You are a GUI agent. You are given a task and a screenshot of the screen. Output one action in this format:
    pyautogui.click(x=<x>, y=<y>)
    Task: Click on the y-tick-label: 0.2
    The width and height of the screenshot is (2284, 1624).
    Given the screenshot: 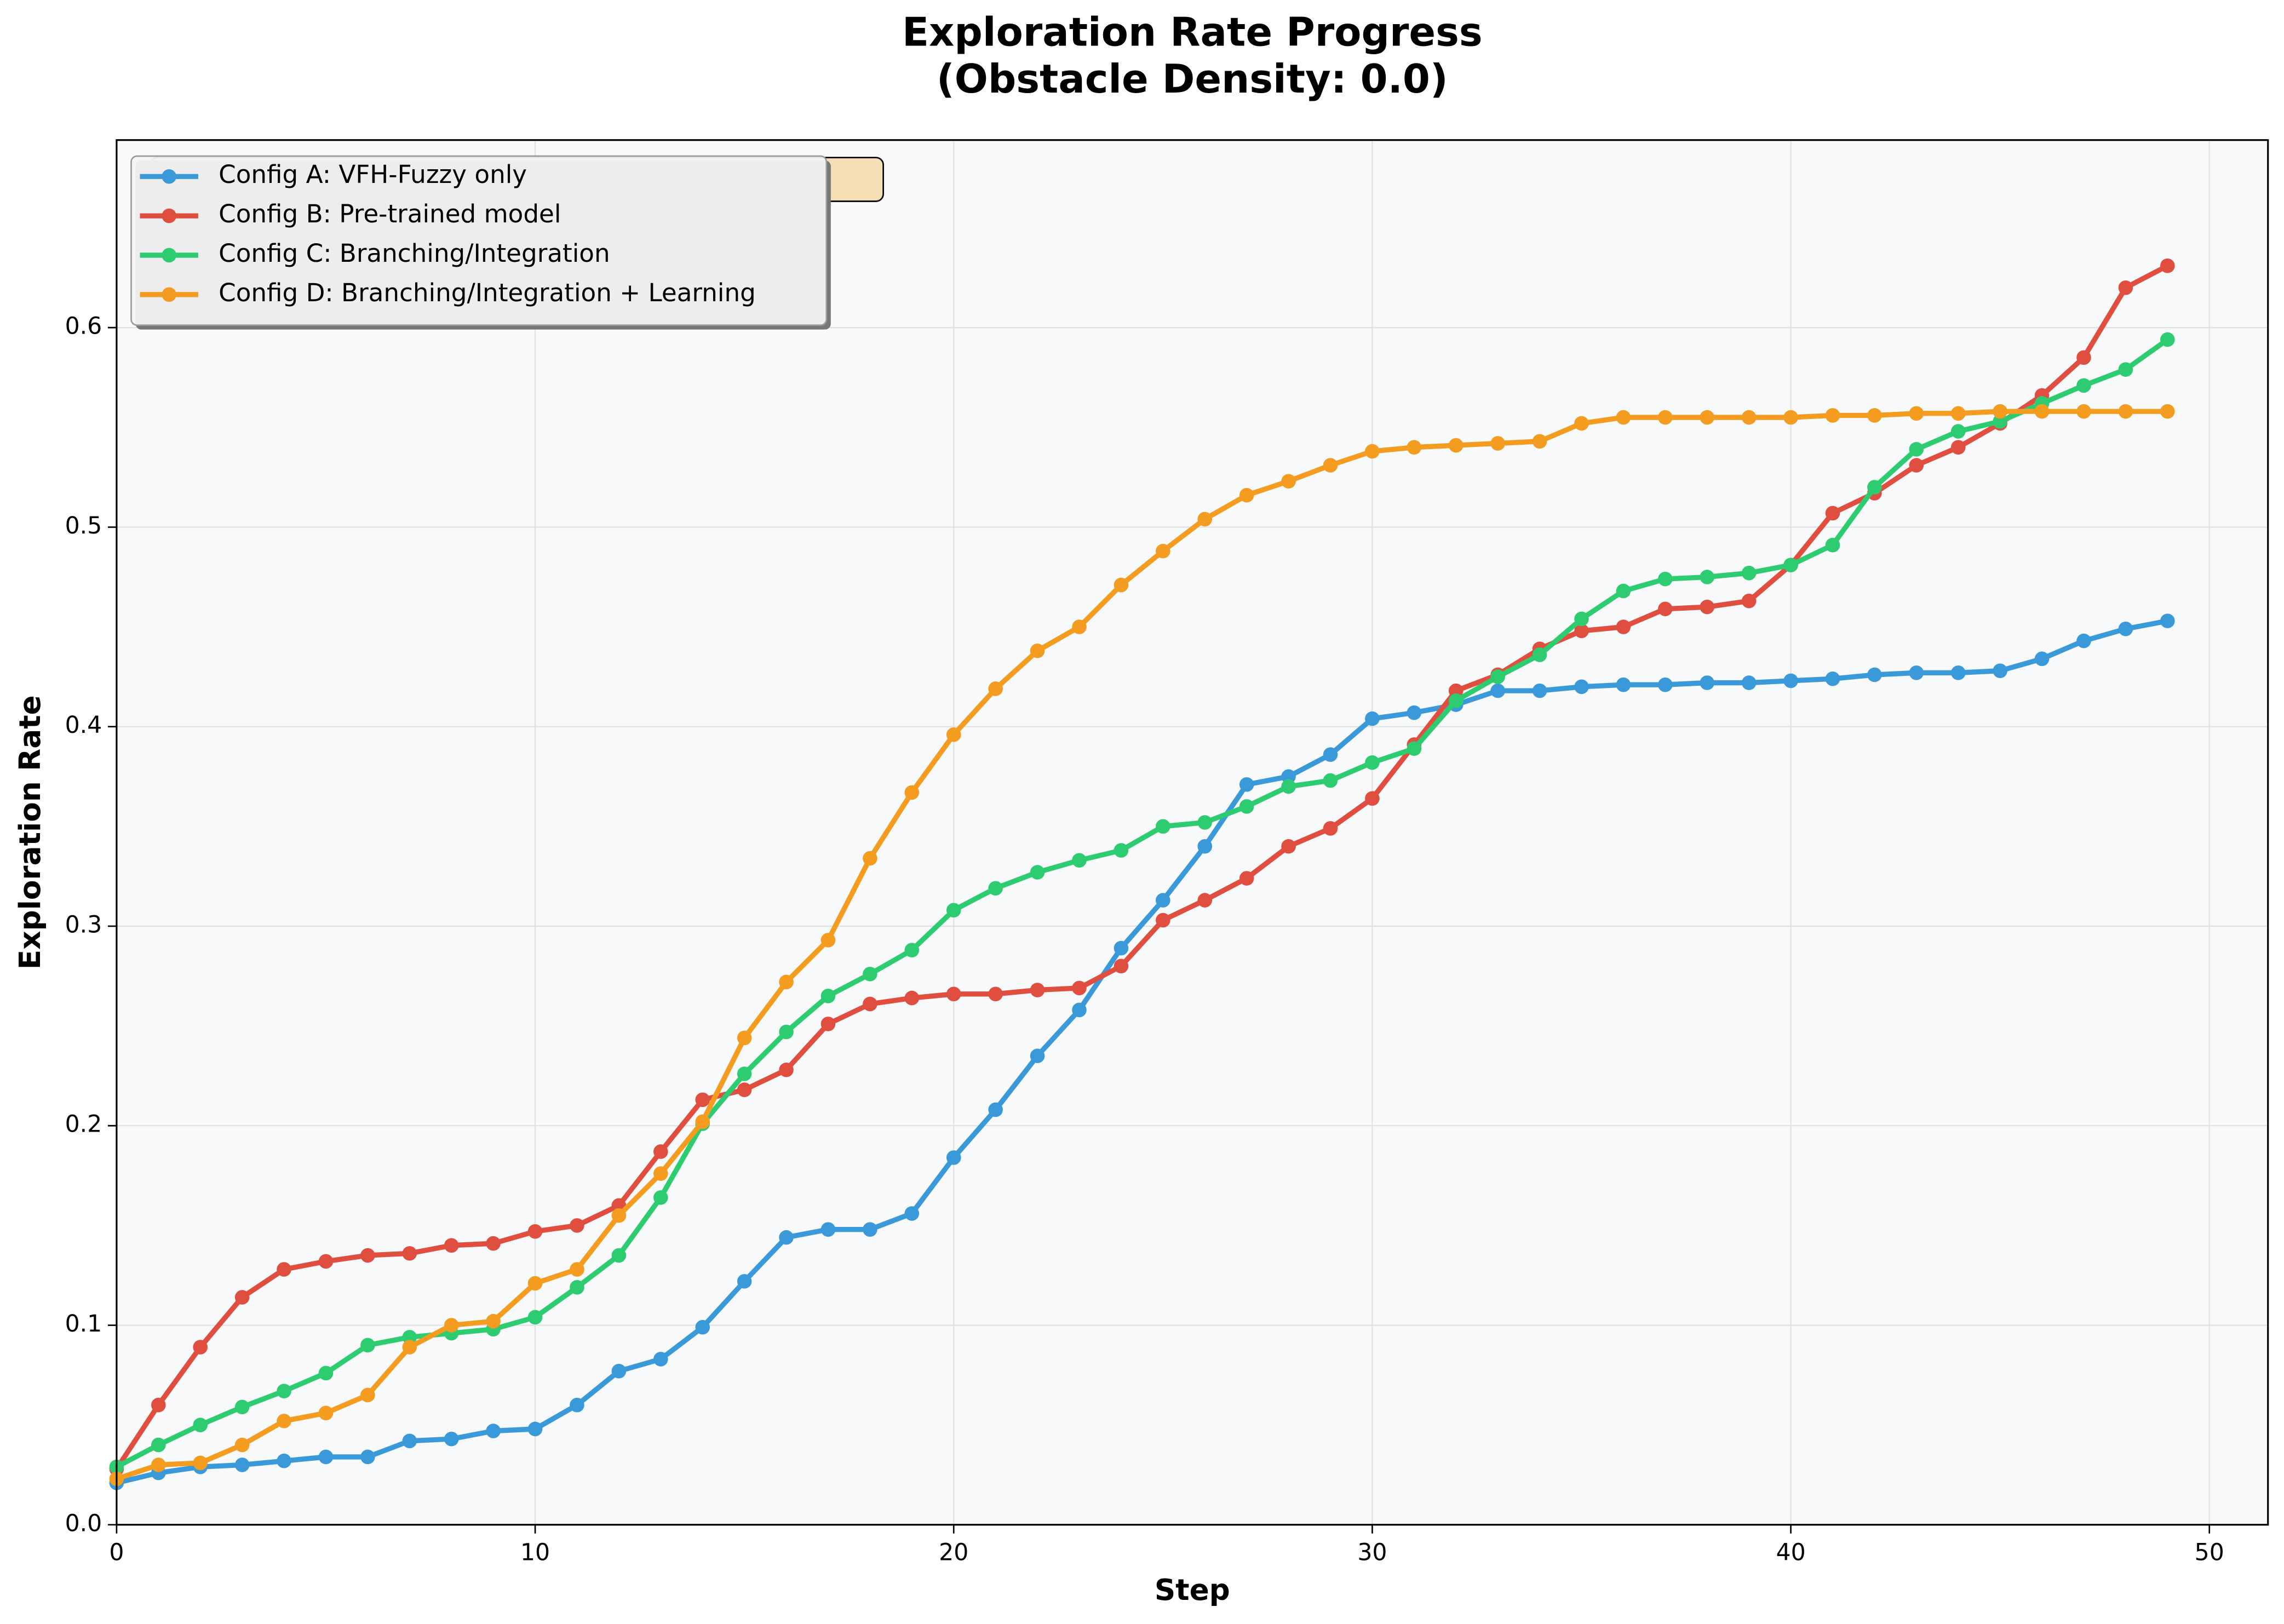 What is the action you would take?
    pyautogui.click(x=83, y=1124)
    